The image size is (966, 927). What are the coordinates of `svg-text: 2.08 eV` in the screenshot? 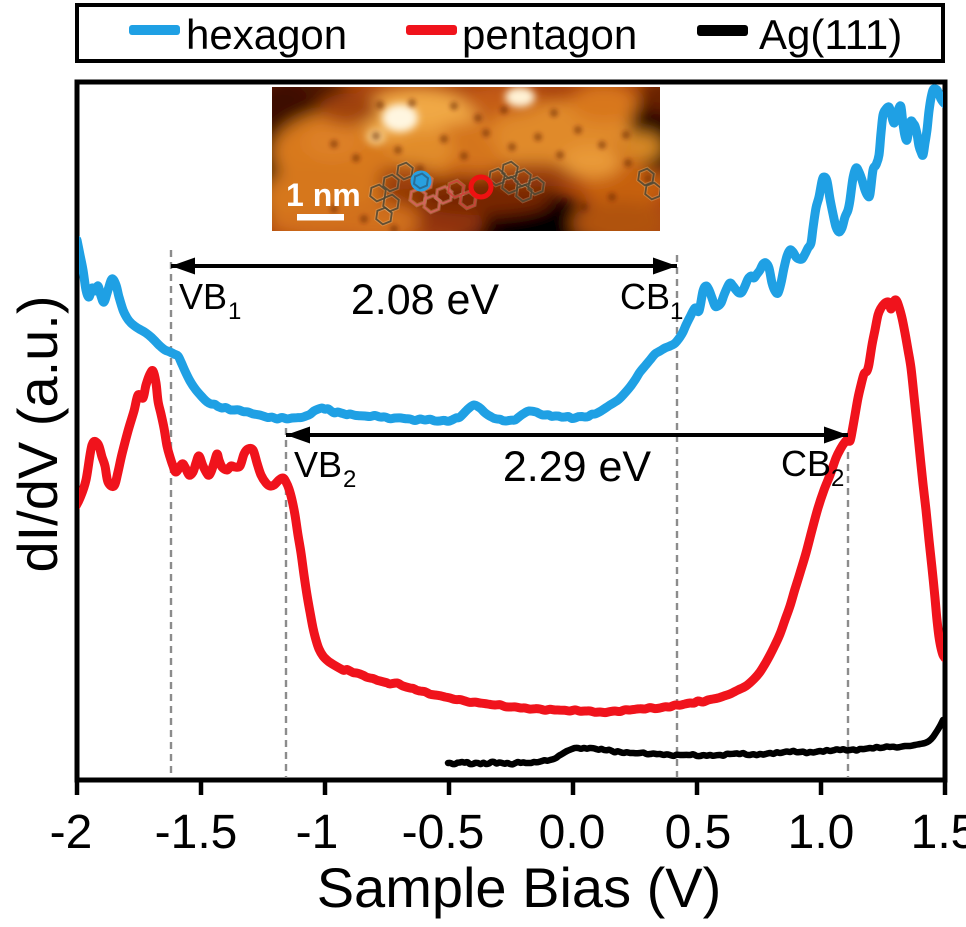 It's located at (425, 300).